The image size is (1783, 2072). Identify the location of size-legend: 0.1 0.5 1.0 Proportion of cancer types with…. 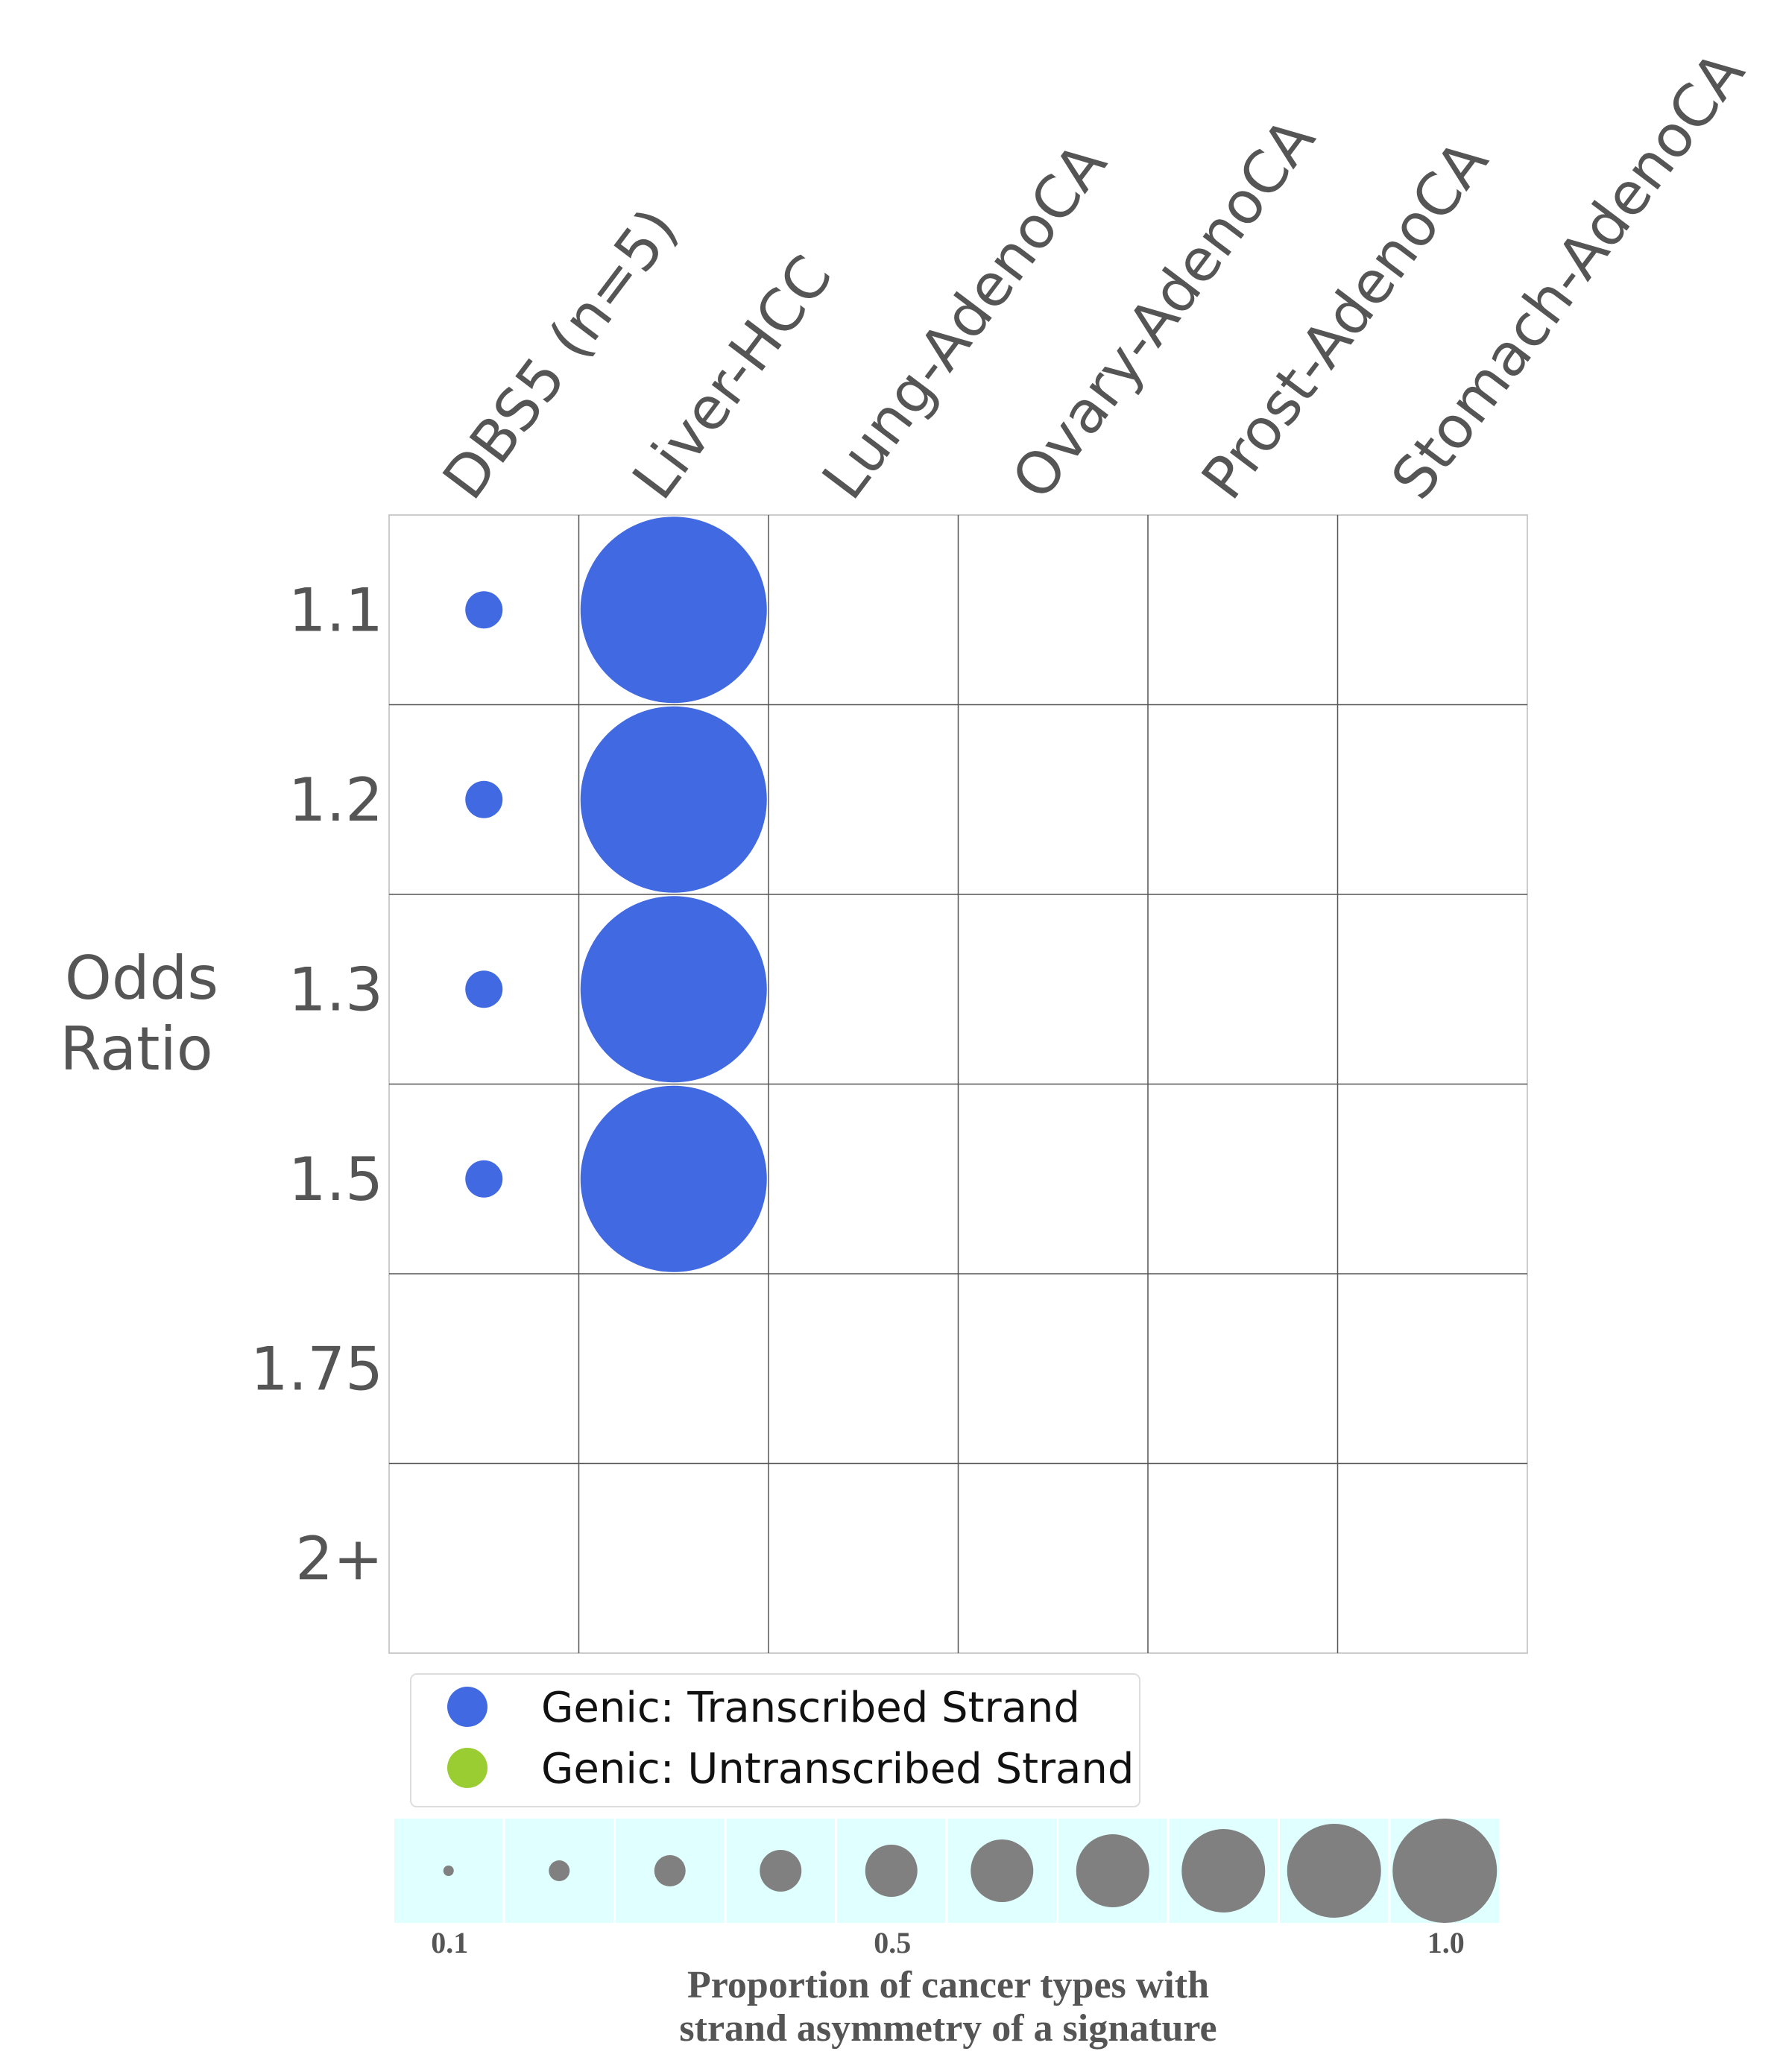
(946, 1935).